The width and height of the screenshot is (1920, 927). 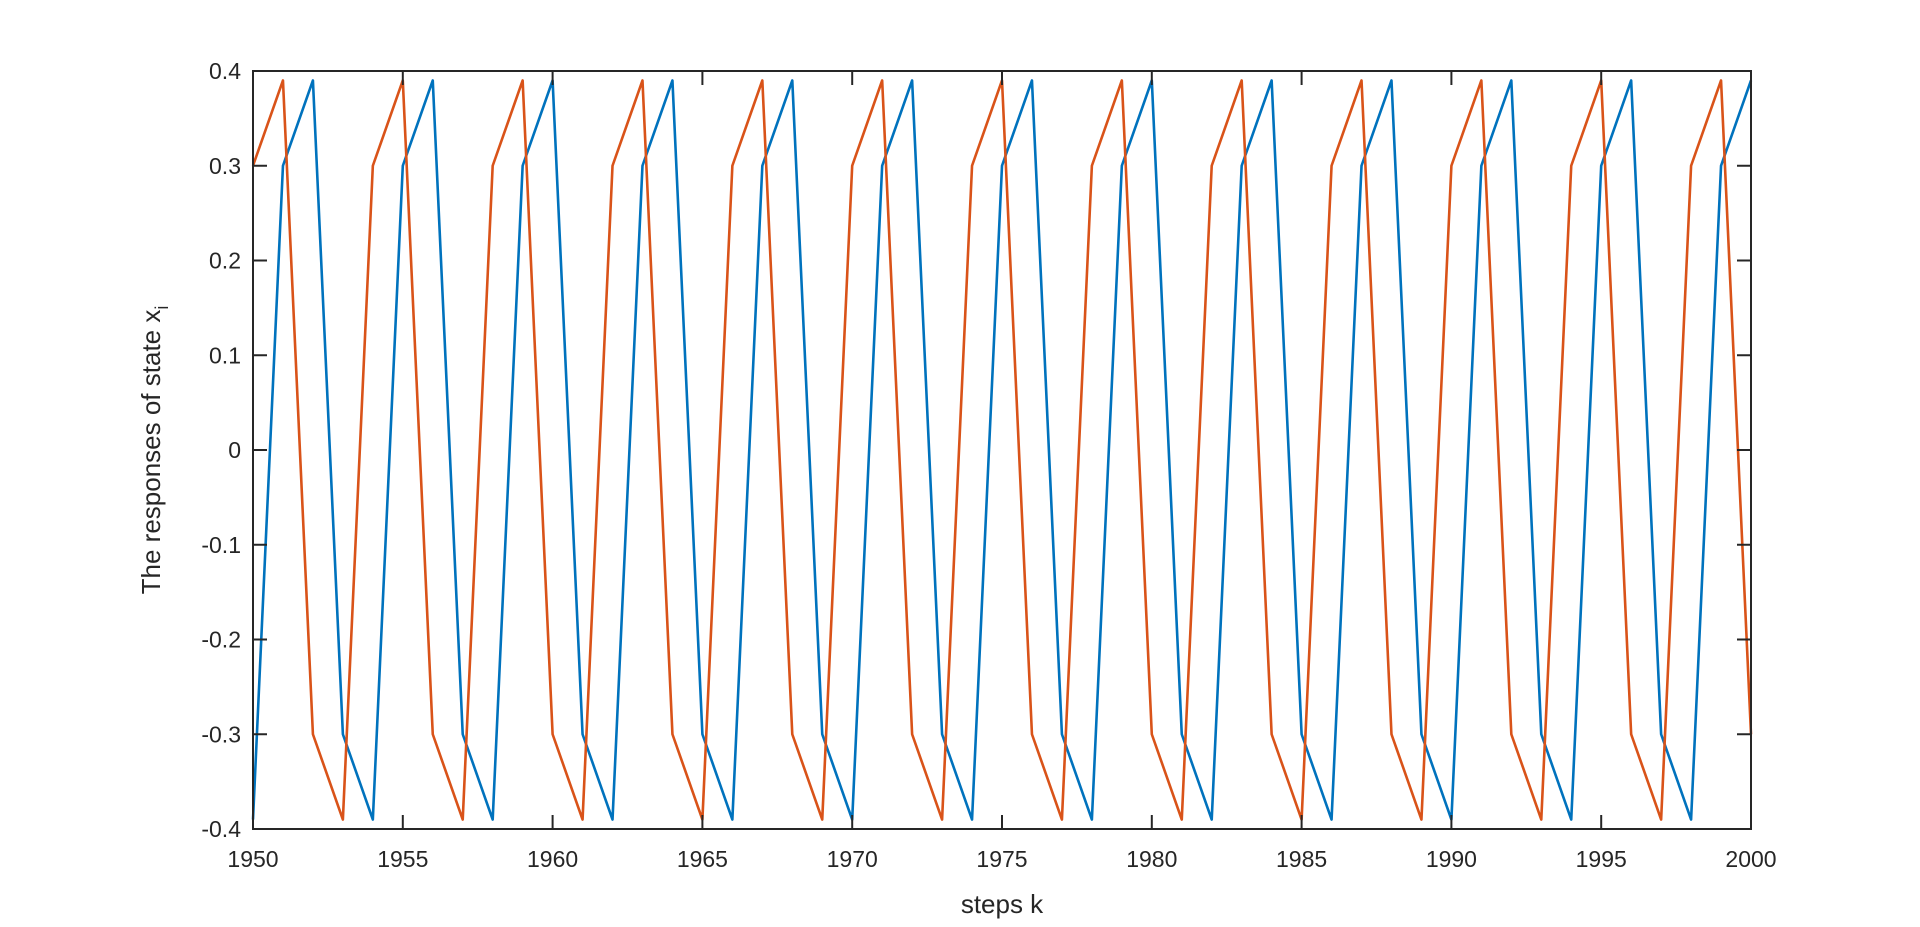 What do you see at coordinates (151, 452) in the screenshot?
I see `y-axis-label-main: The responses of state x` at bounding box center [151, 452].